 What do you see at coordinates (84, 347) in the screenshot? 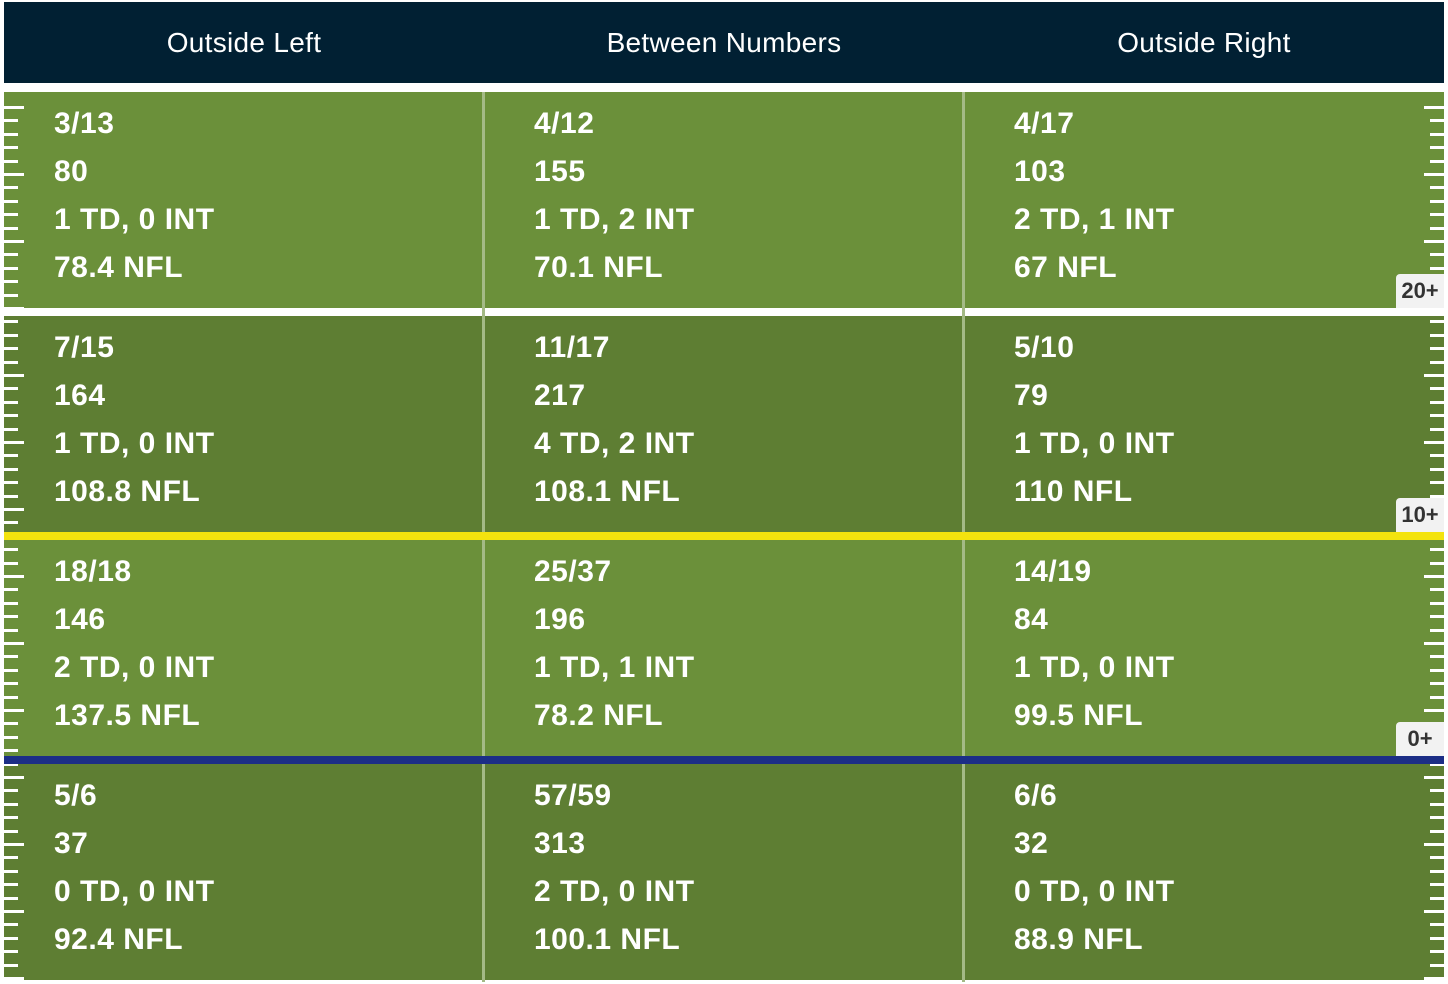
I see `stat-completions: 7/15` at bounding box center [84, 347].